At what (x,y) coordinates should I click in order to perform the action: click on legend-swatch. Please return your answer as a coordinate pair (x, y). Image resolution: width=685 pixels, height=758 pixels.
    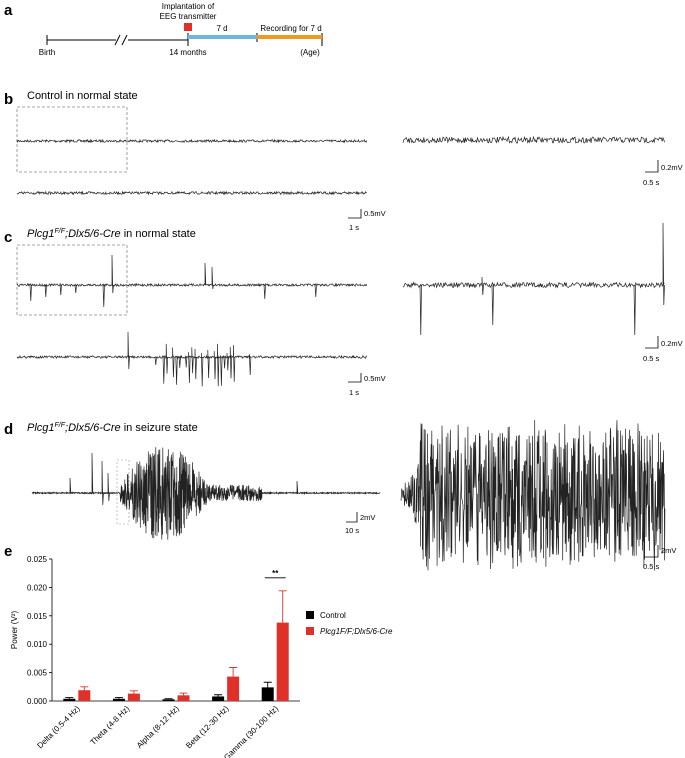
    Looking at the image, I should click on (310, 631).